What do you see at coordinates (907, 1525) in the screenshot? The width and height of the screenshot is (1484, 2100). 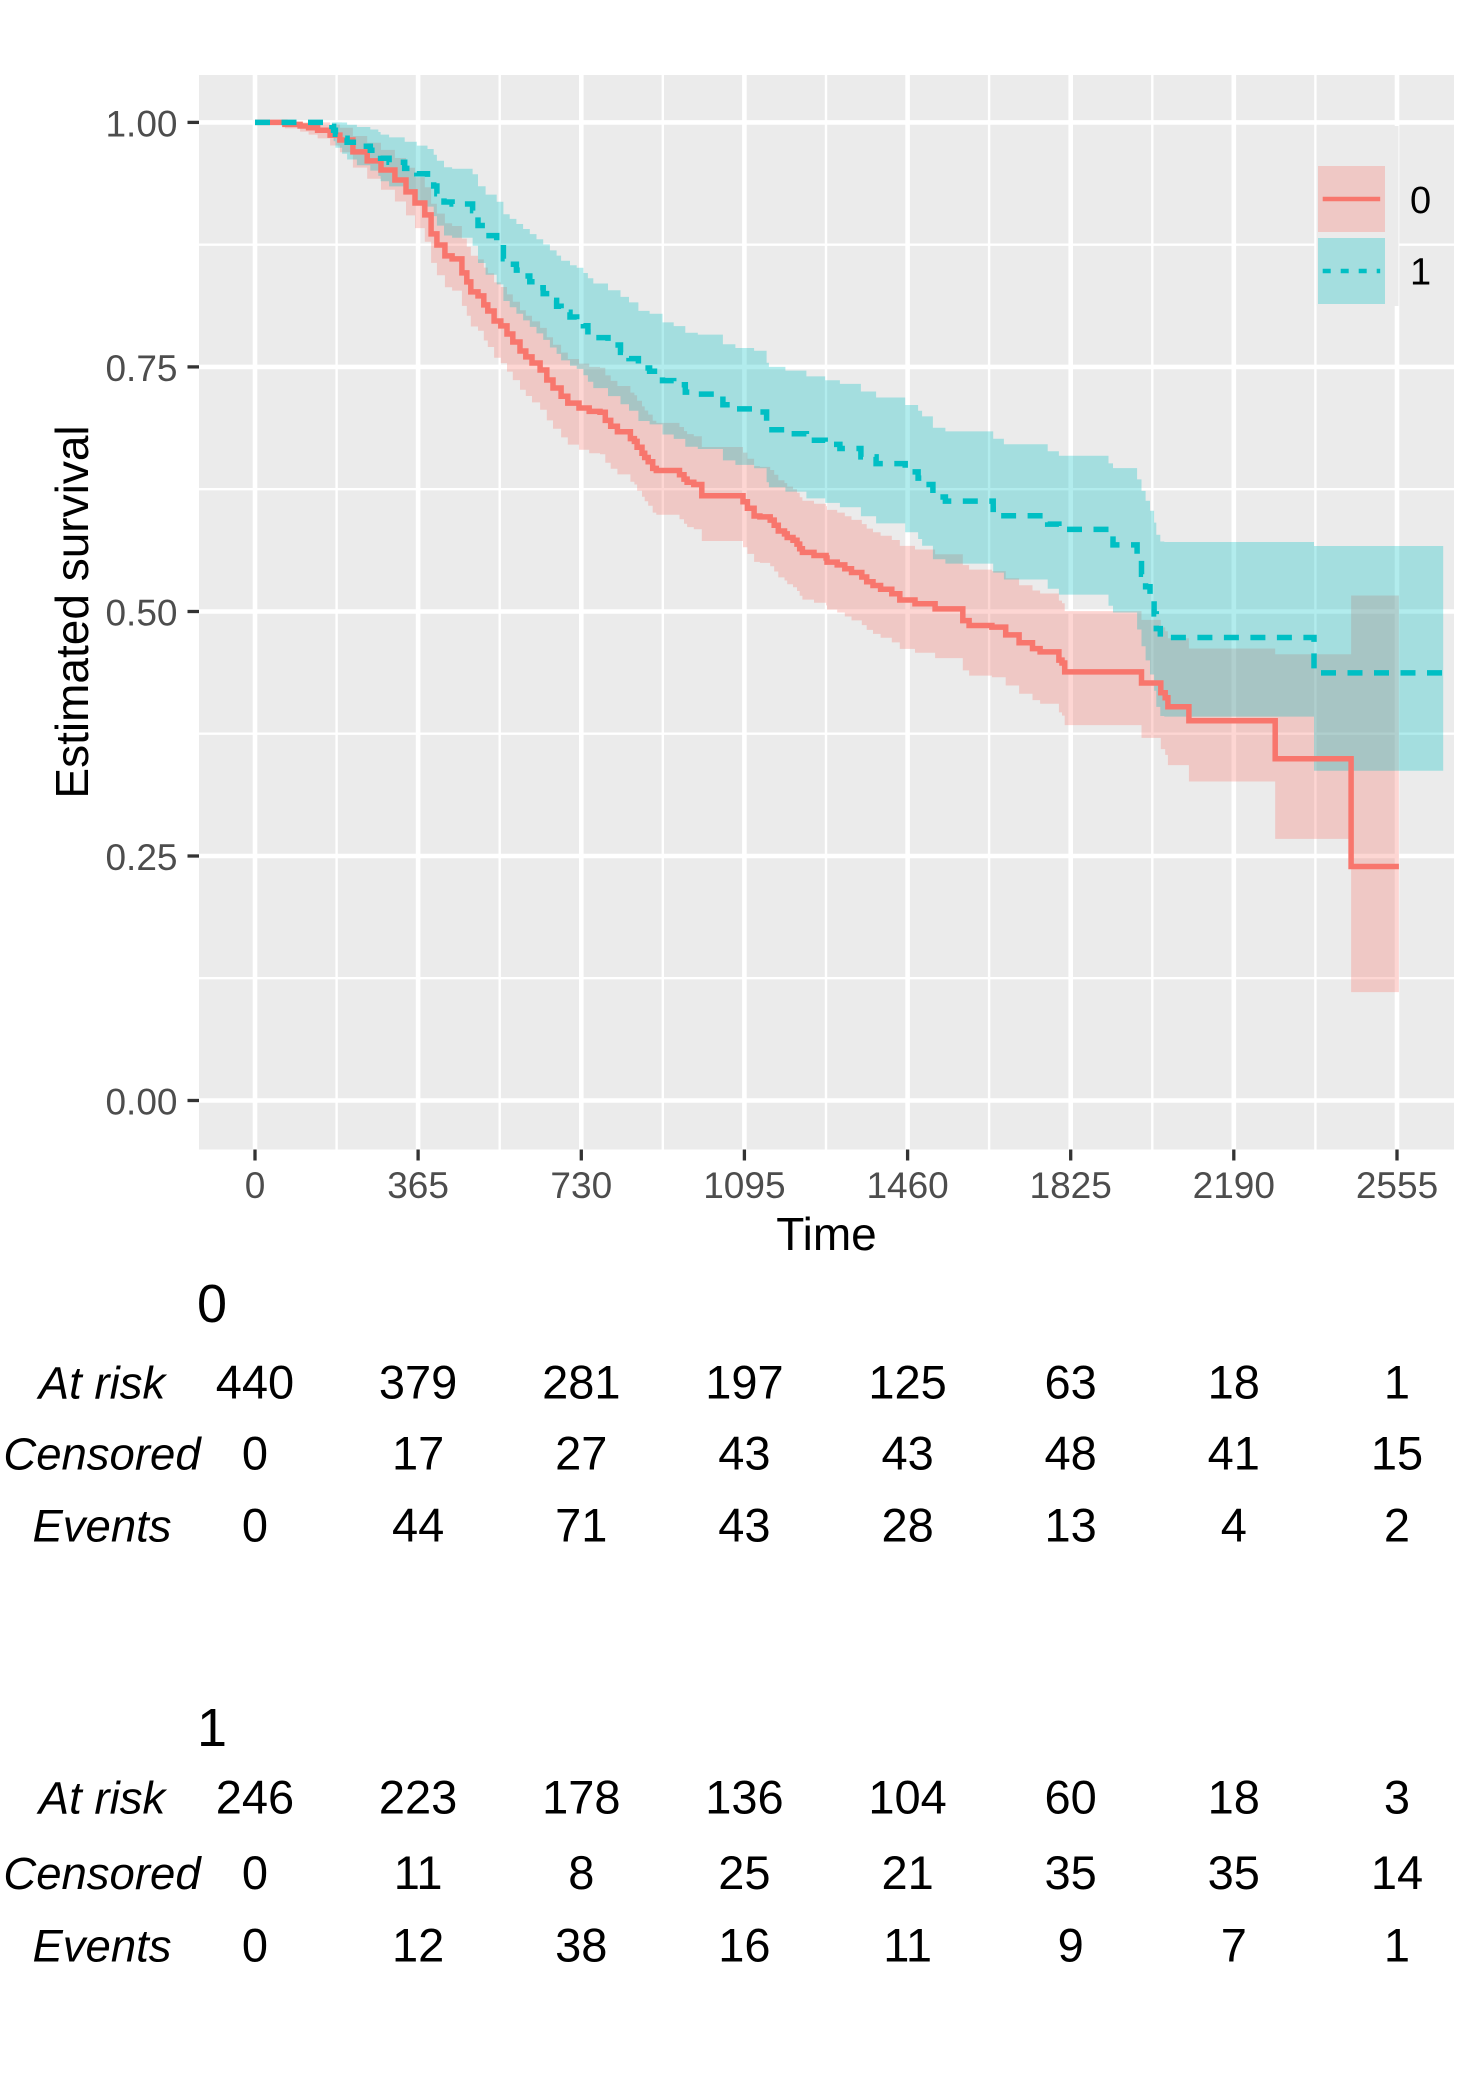 I see `svg-text: 28` at bounding box center [907, 1525].